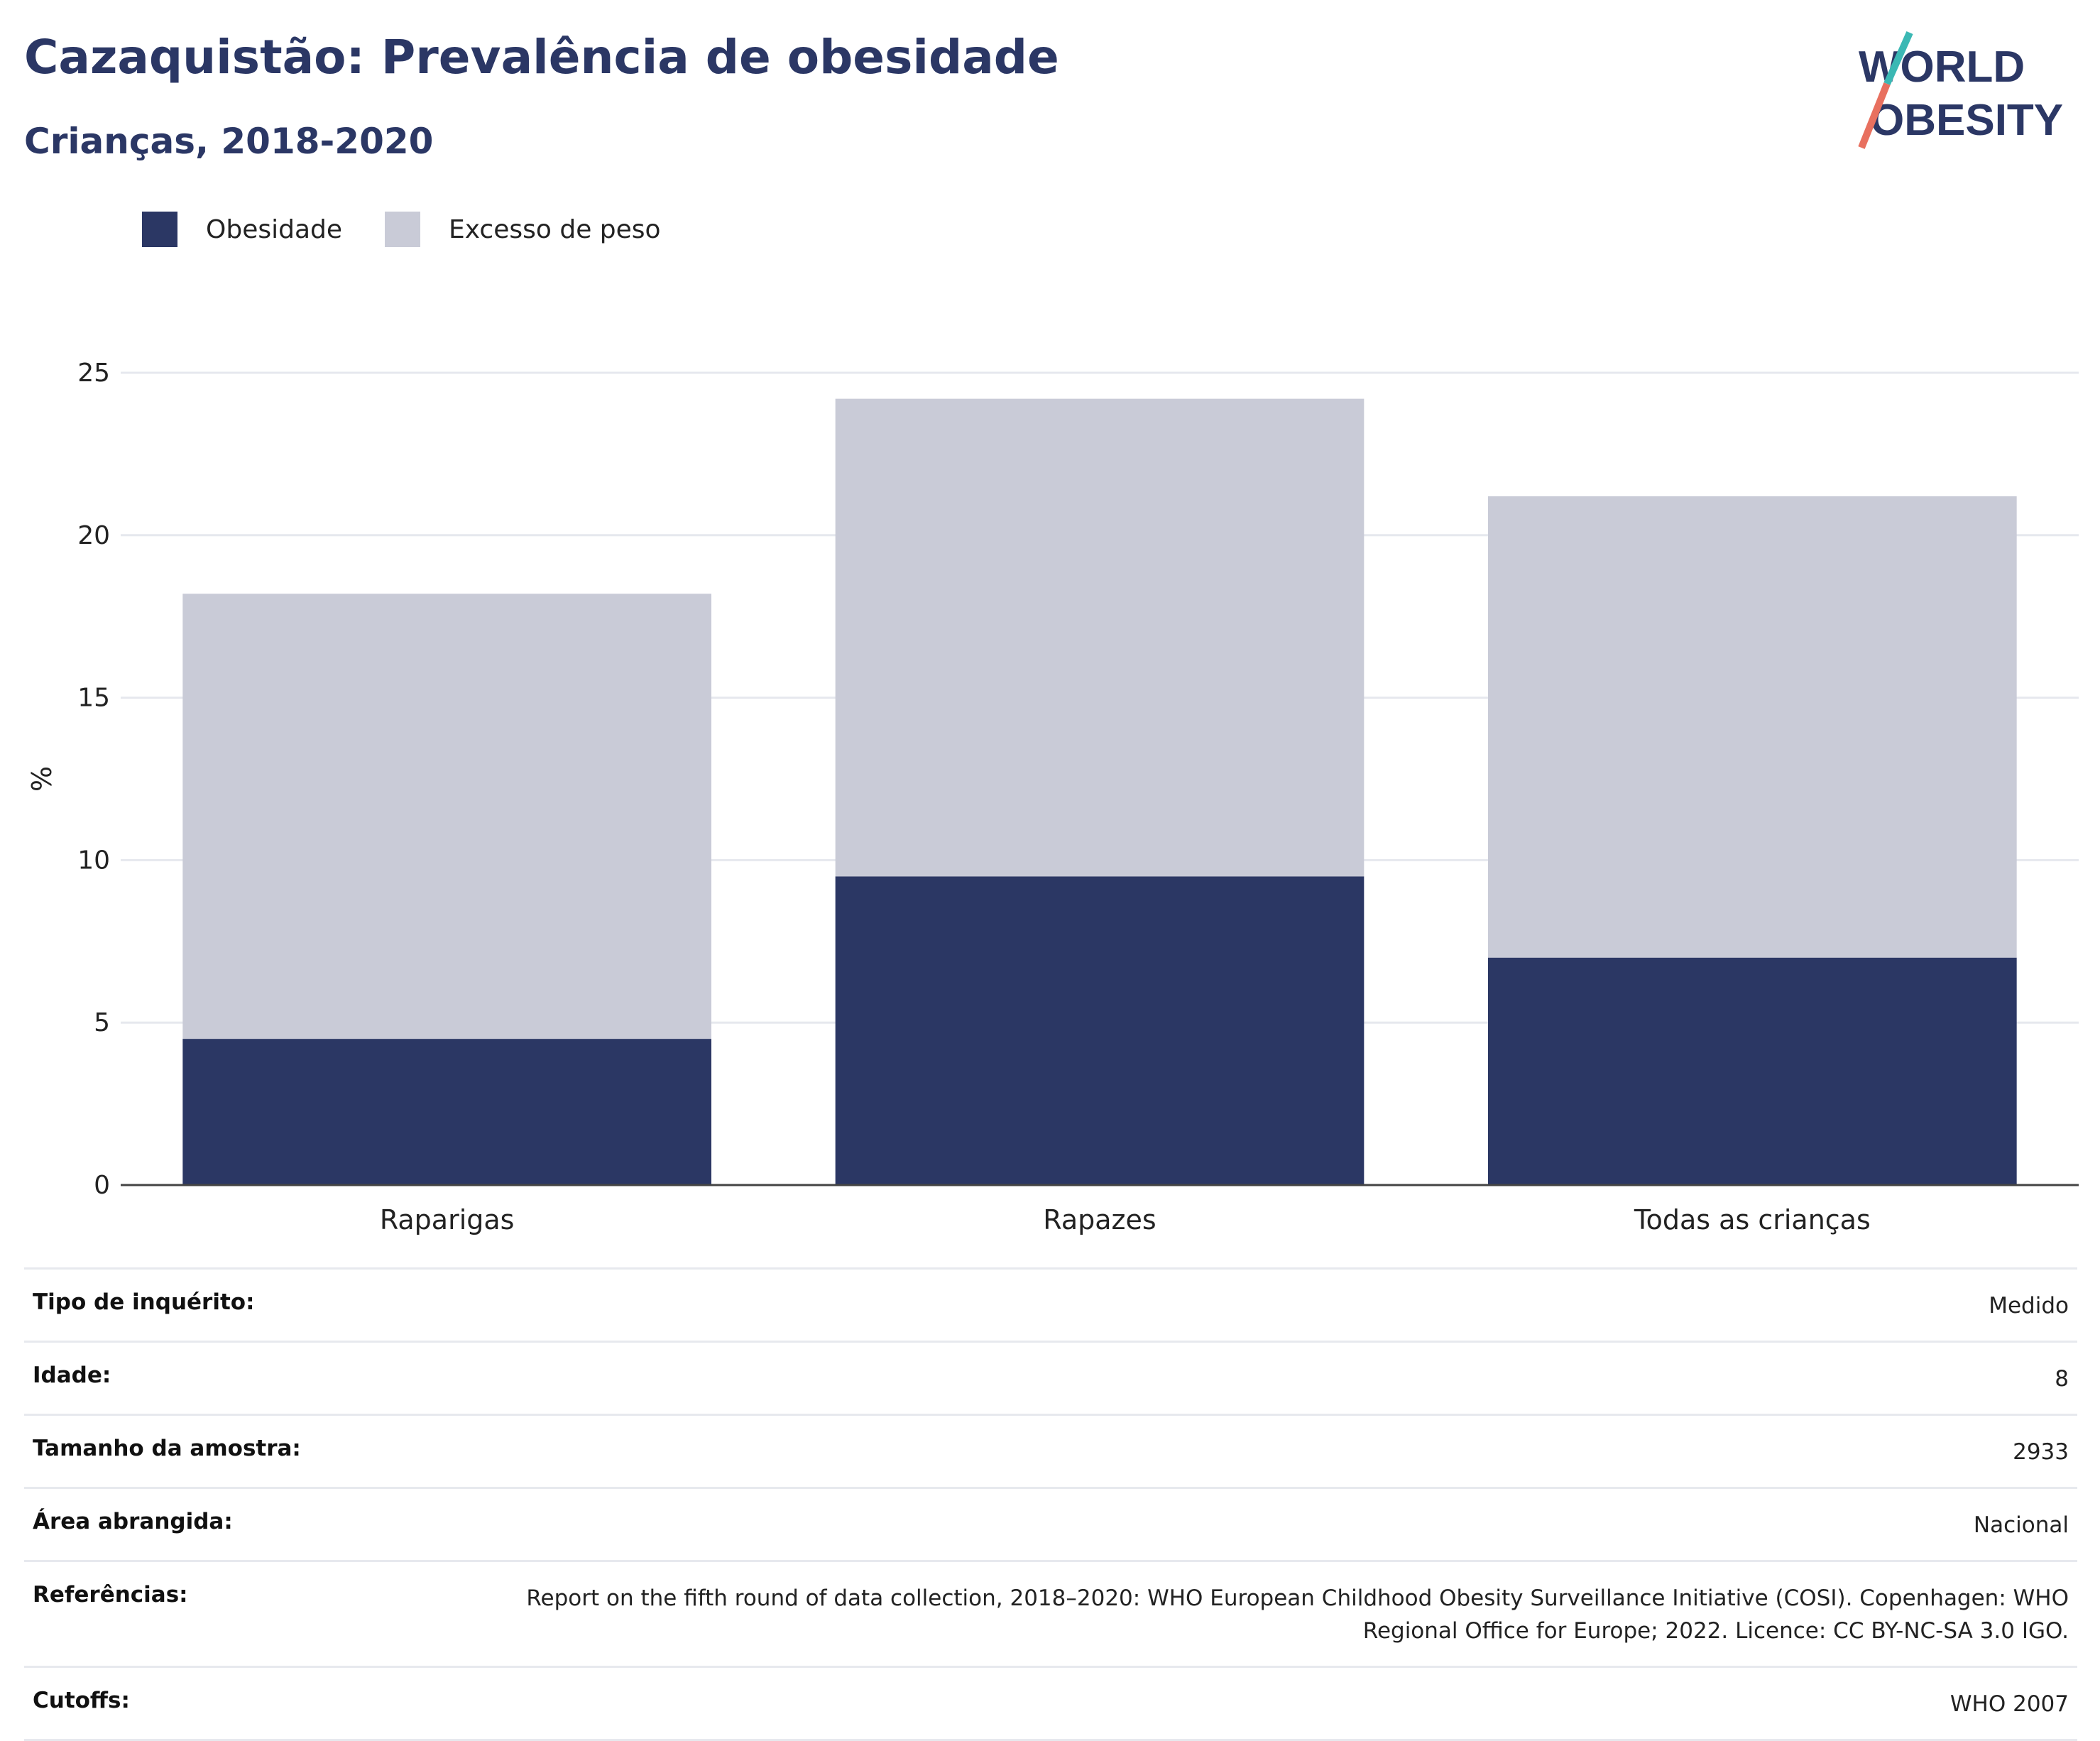 Image resolution: width=2100 pixels, height=1741 pixels. I want to click on y-tick-label: 25, so click(93, 373).